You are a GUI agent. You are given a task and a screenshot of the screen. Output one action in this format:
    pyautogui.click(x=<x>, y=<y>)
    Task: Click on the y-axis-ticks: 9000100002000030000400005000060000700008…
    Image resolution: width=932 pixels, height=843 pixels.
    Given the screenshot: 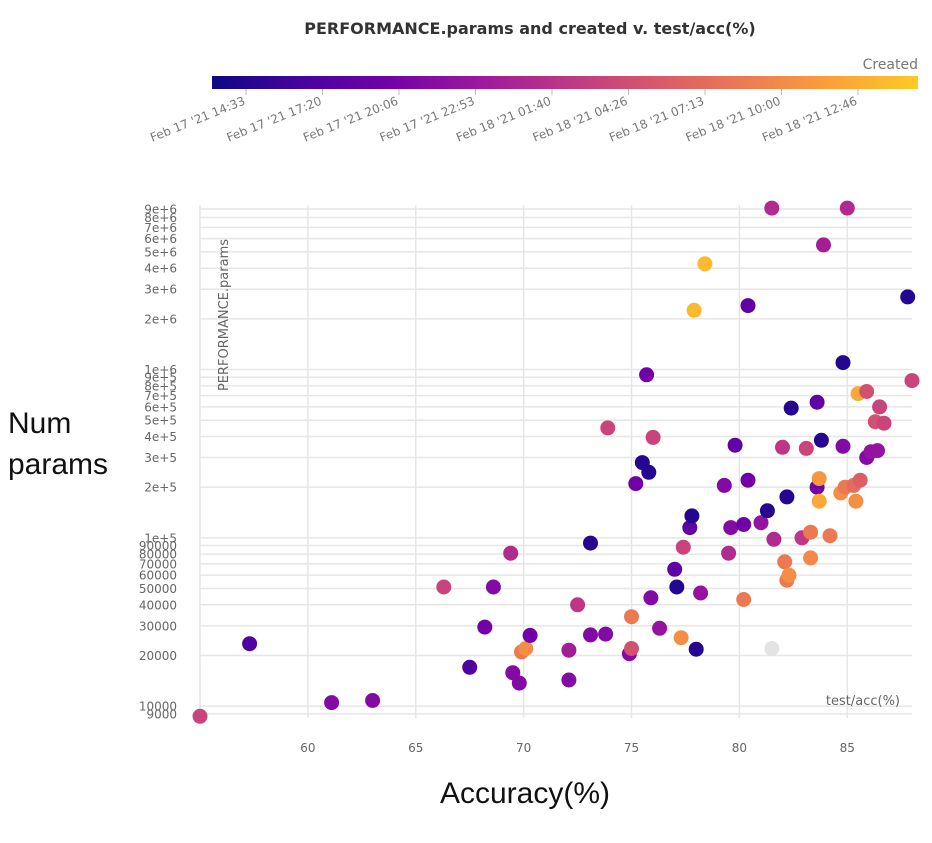 What is the action you would take?
    pyautogui.click(x=158, y=461)
    